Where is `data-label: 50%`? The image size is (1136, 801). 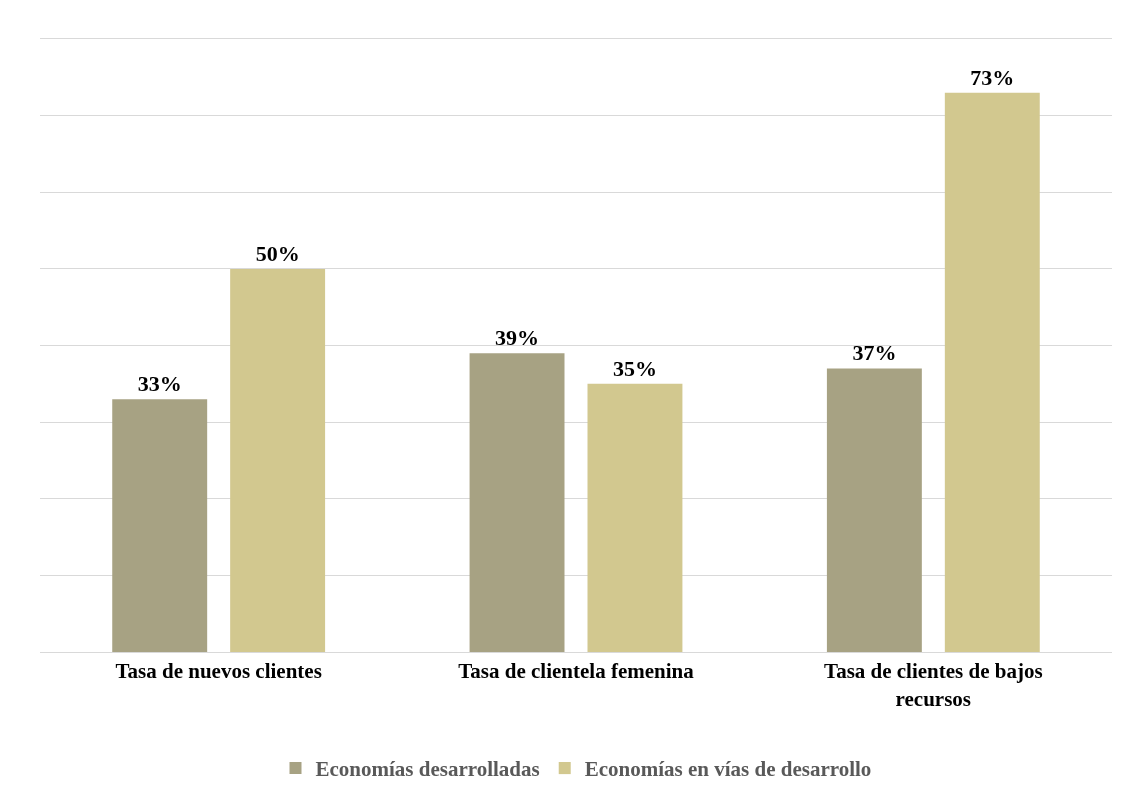 data-label: 50% is located at coordinates (277, 253).